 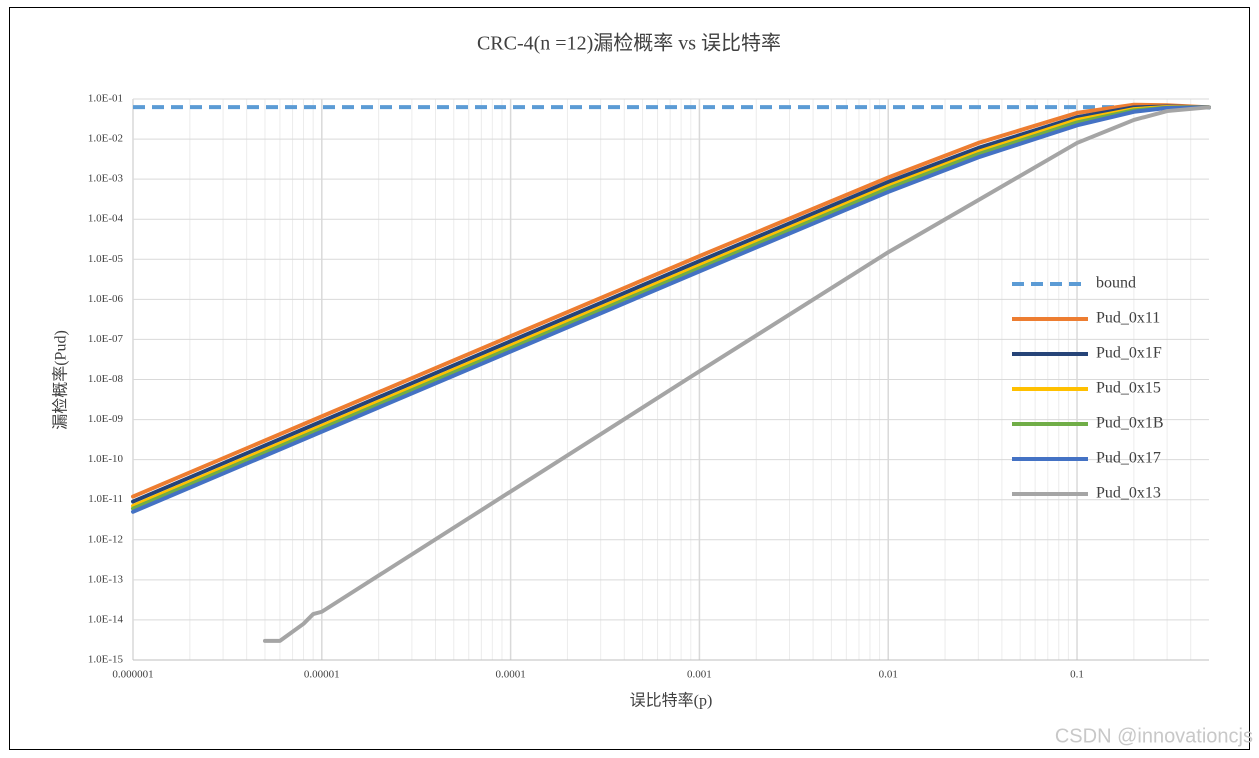 I want to click on x-axis-label: 误比特率(p), so click(x=671, y=701).